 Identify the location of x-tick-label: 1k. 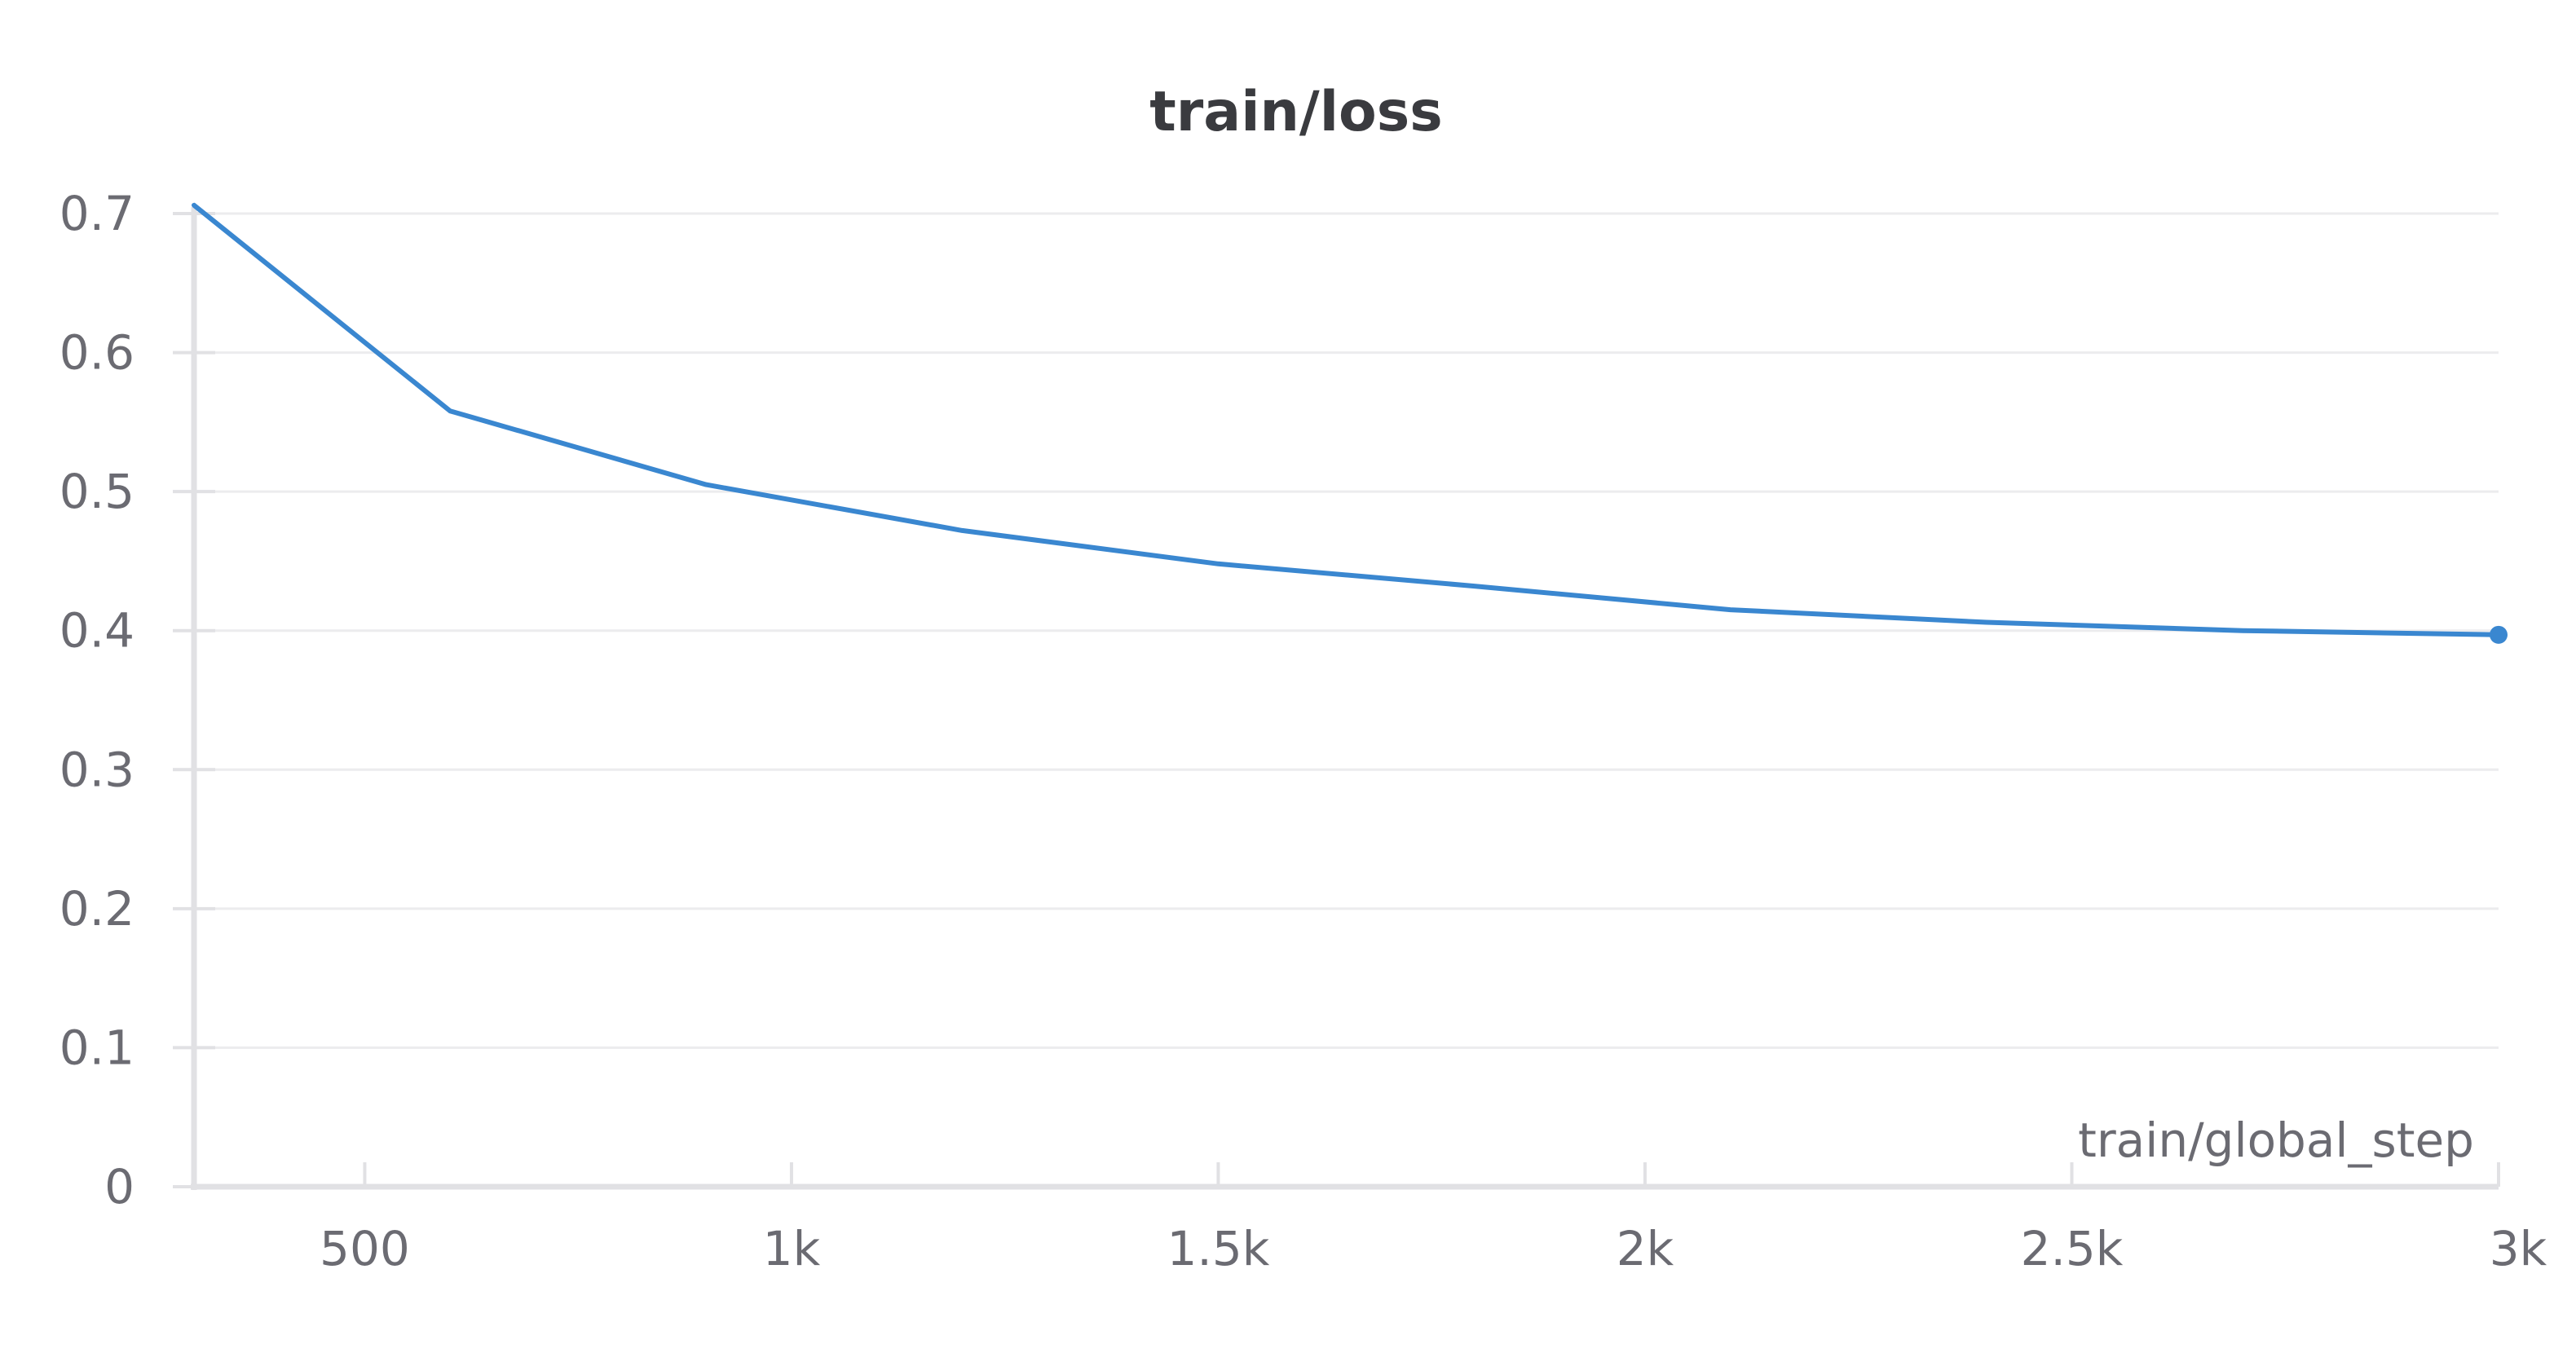
(792, 1248).